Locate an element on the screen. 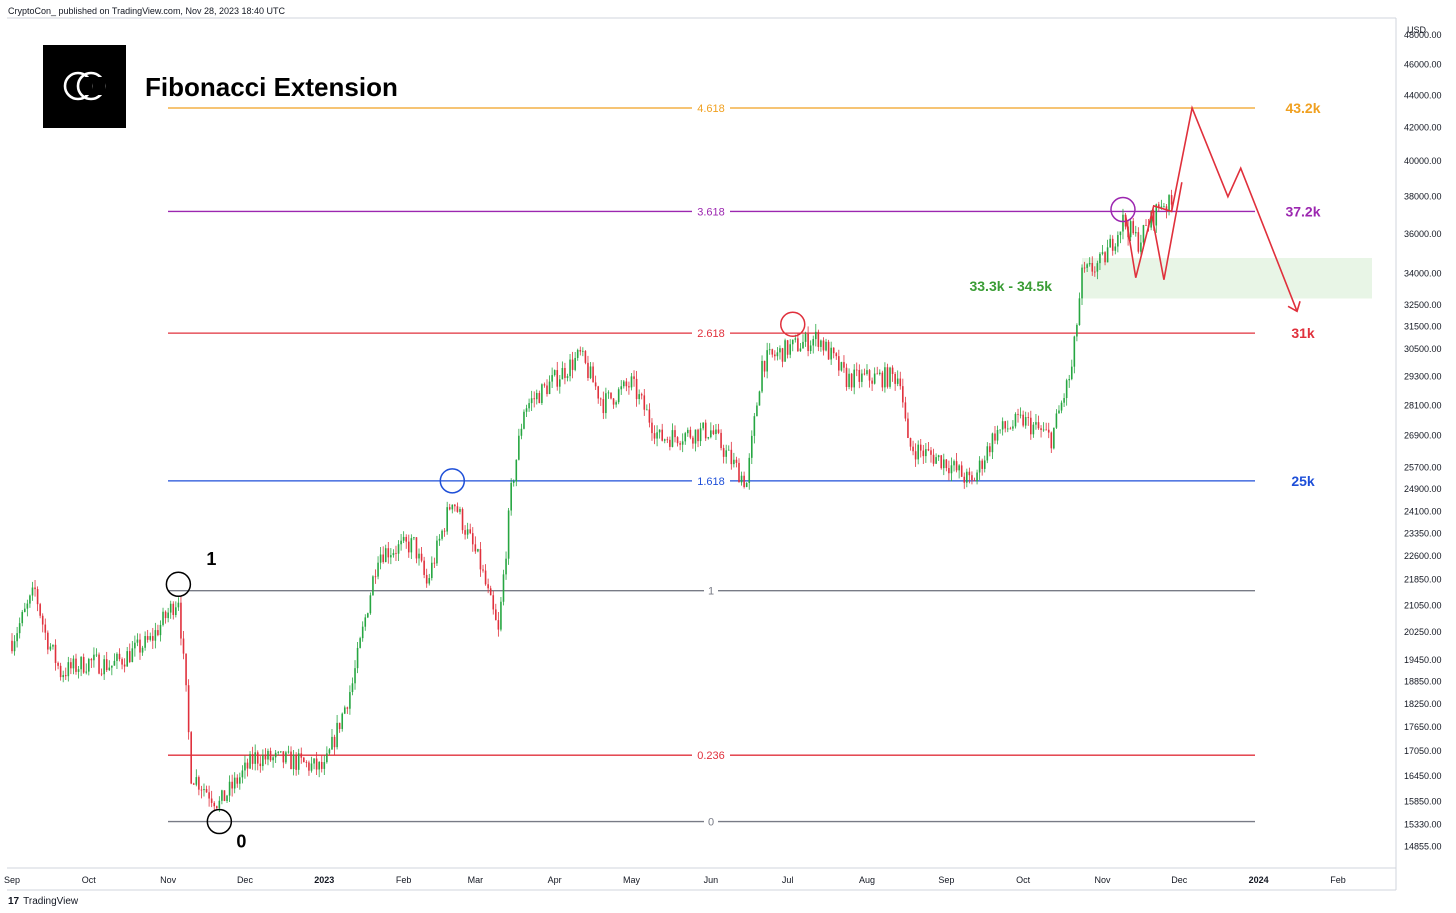  point-0-label: 0 is located at coordinates (241, 842).